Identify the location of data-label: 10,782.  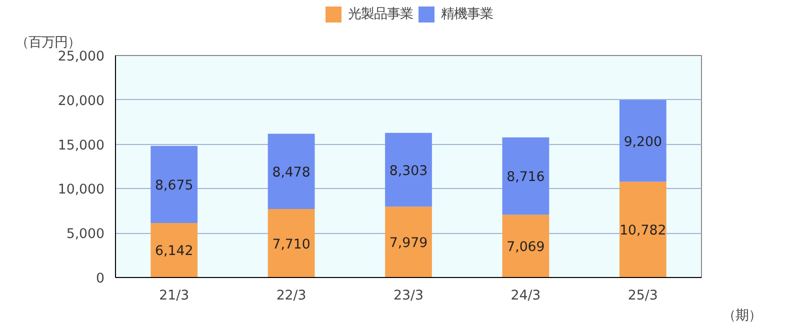
(643, 231).